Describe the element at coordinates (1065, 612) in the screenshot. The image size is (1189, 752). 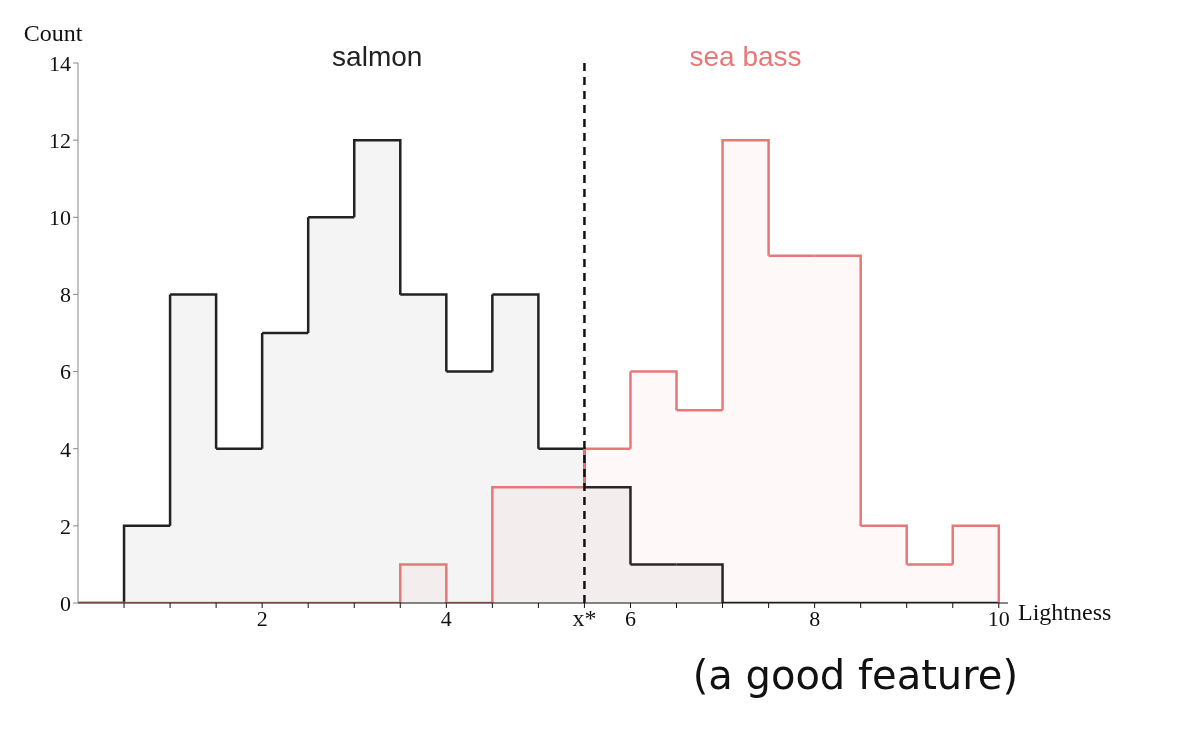
I see `x-axis-title: Lightness` at that location.